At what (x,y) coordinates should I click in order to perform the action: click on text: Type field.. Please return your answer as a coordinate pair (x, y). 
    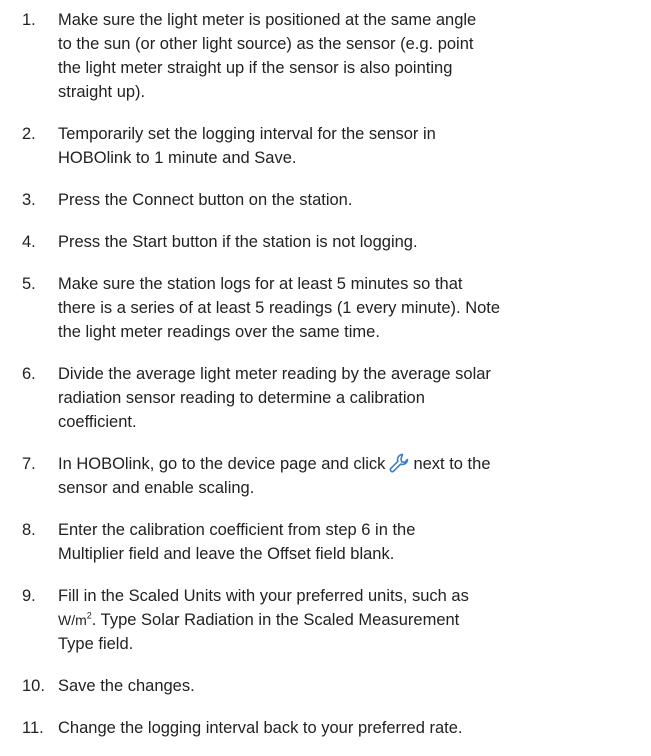
    Looking at the image, I should click on (96, 644).